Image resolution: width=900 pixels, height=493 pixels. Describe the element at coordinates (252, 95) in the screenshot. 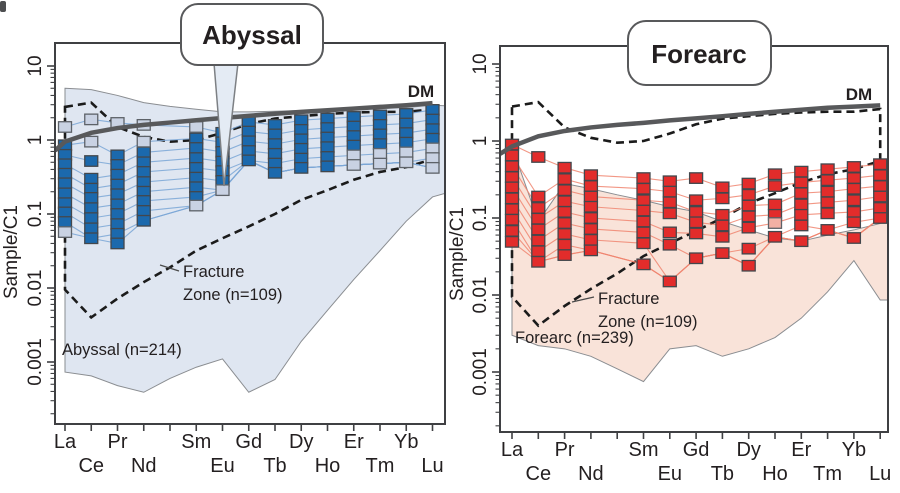

I see `abyssal-callout: Abyssal` at that location.